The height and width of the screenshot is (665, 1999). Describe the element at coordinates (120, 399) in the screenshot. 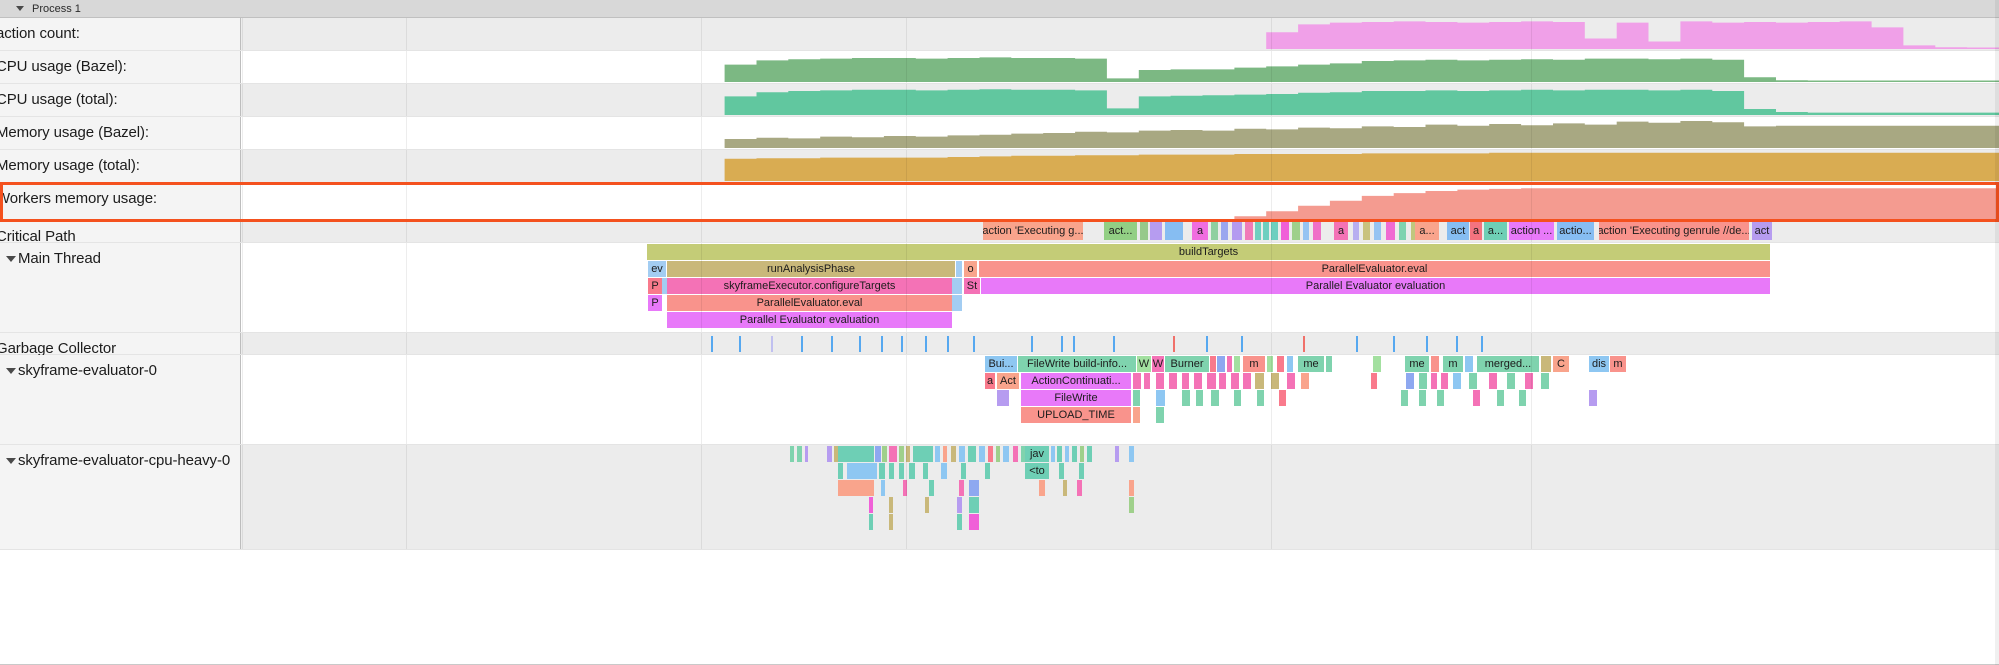

I see `track-label-gutter: skyframe-evaluator-0` at that location.